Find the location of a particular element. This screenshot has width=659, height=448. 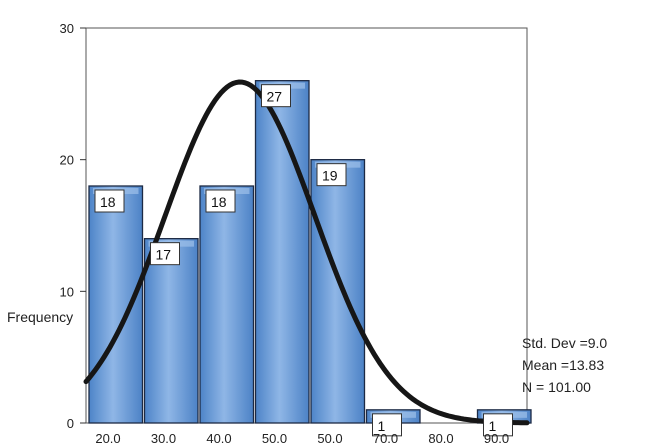

y-tick-label: 0 is located at coordinates (70, 423).